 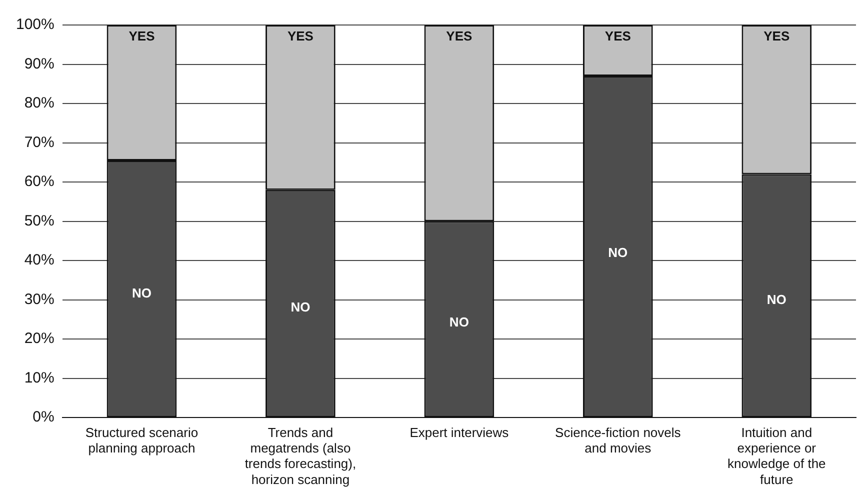 I want to click on series-label: YES, so click(x=142, y=36).